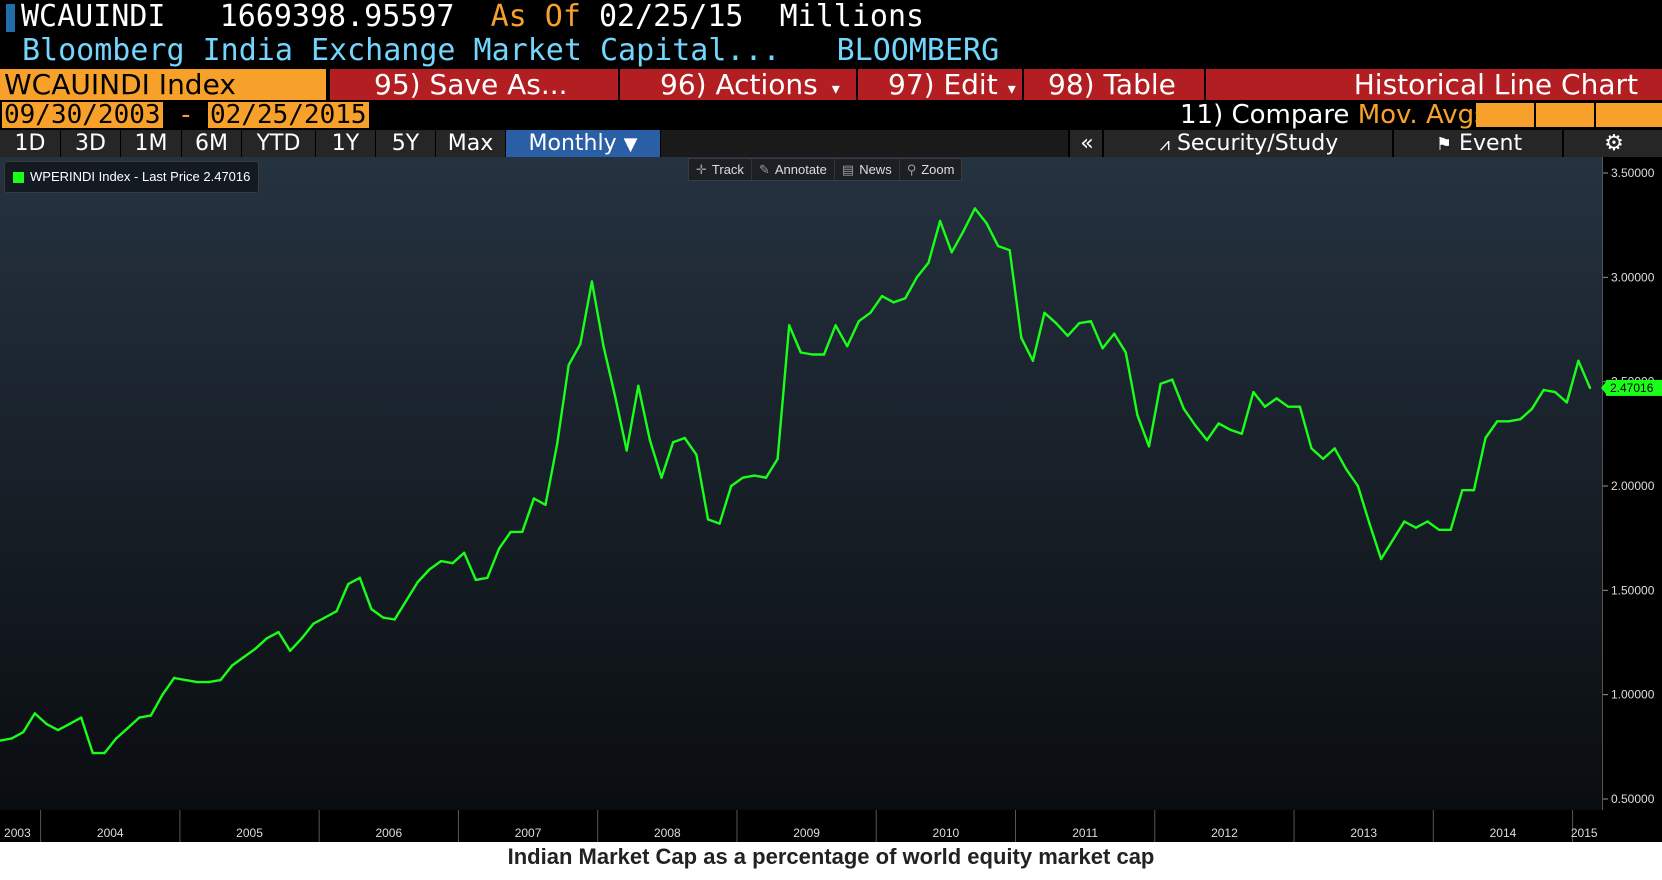 Image resolution: width=1662 pixels, height=880 pixels. Describe the element at coordinates (1633, 799) in the screenshot. I see `y-tick-label: 0.50000` at that location.